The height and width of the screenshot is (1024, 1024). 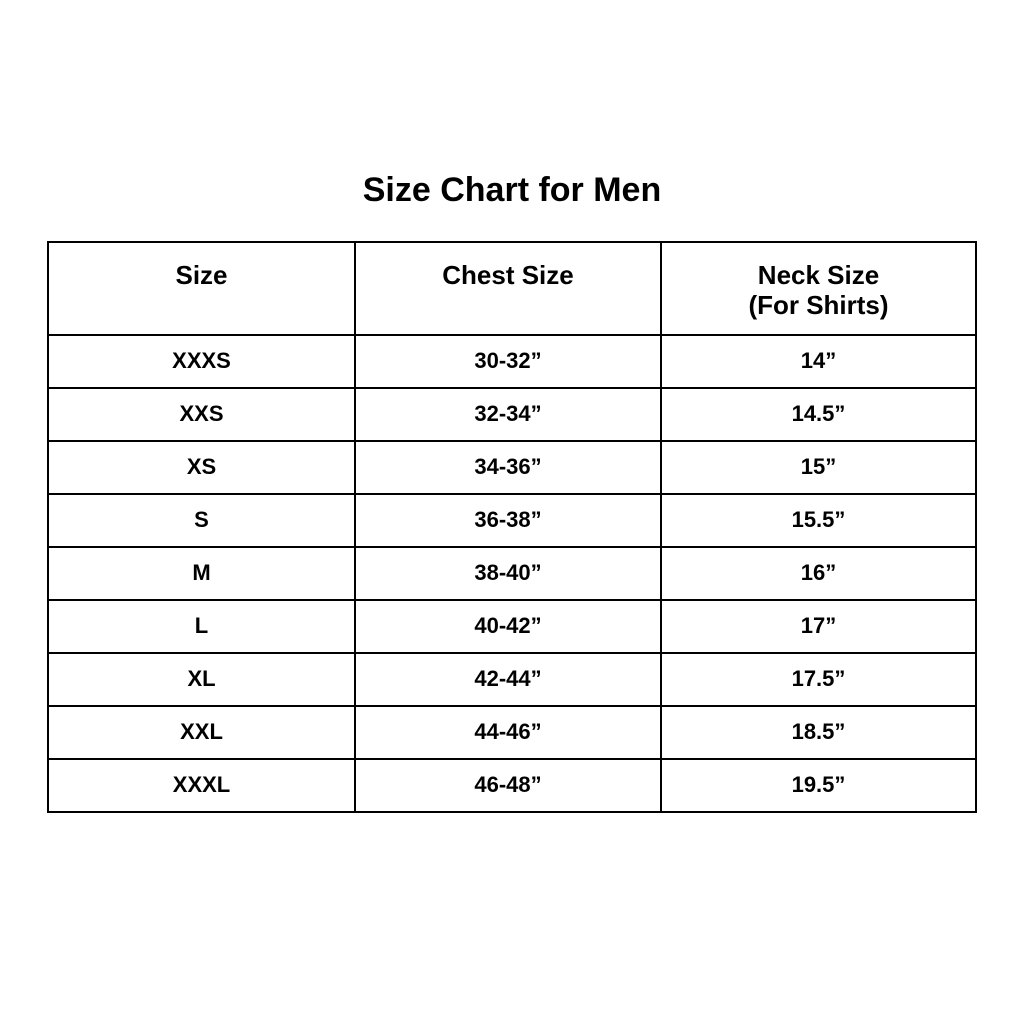 What do you see at coordinates (508, 288) in the screenshot?
I see `column-header-chest-size: Chest Size` at bounding box center [508, 288].